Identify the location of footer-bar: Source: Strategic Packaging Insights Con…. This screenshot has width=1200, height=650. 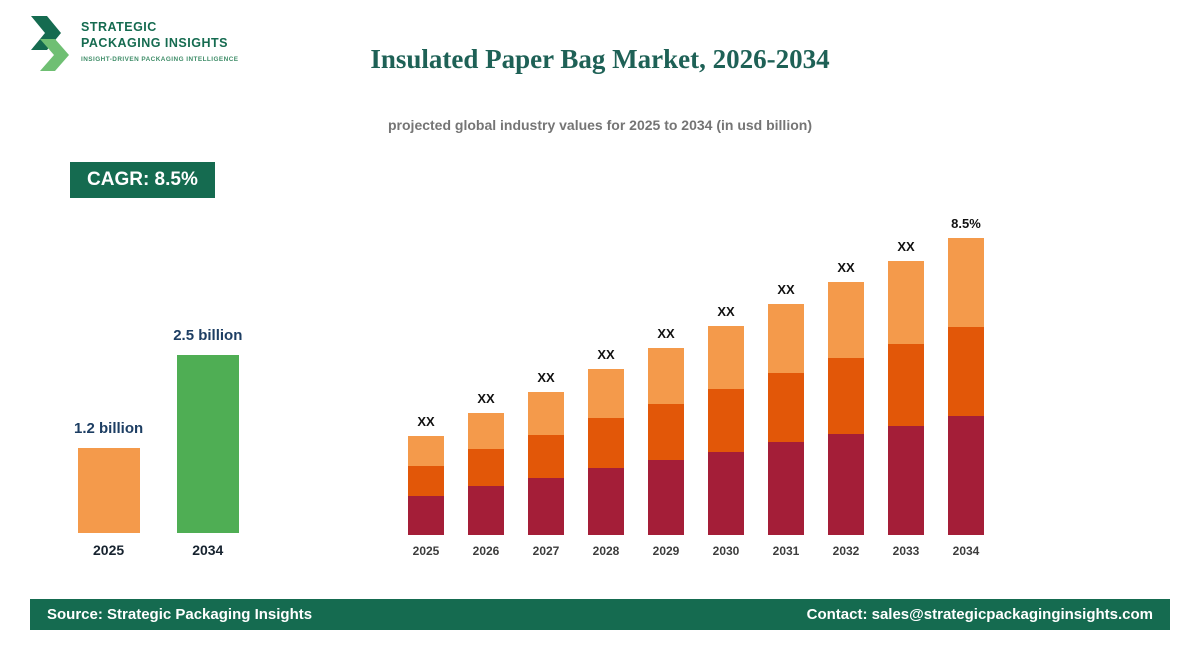
(600, 614).